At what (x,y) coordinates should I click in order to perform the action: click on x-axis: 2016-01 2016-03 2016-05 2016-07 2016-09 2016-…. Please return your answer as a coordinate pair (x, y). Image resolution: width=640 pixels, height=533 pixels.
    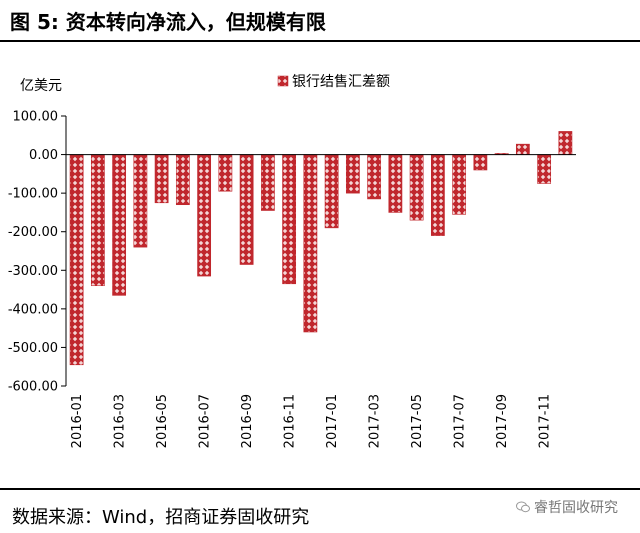
    Looking at the image, I should click on (311, 421).